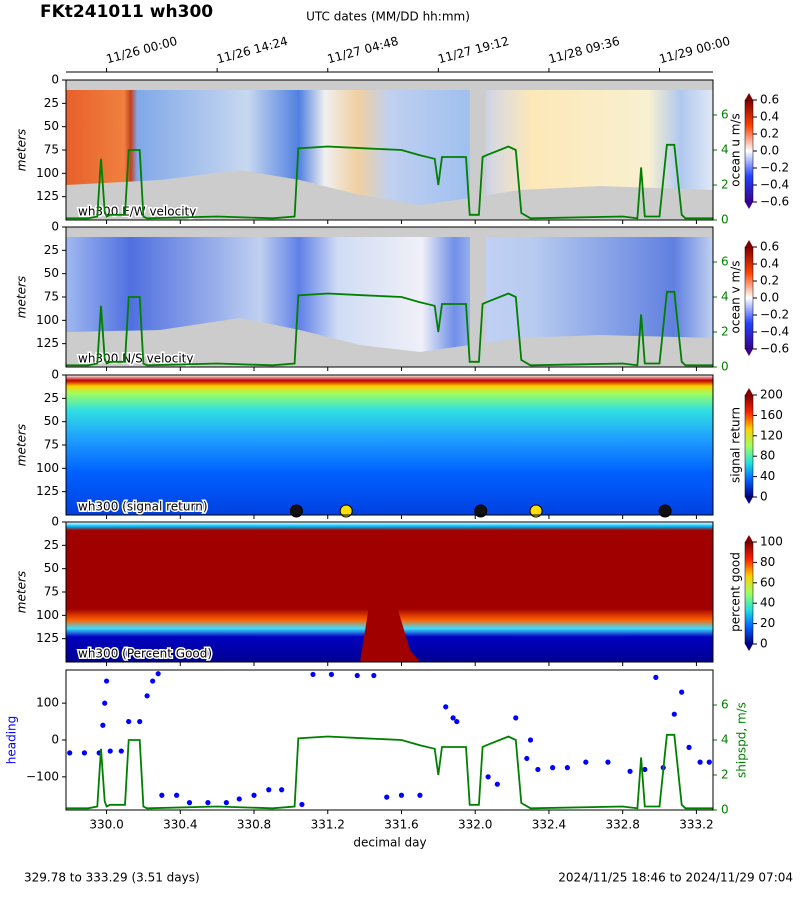 The image size is (810, 900). Describe the element at coordinates (771, 415) in the screenshot. I see `colorbar-tick-label: 160` at that location.